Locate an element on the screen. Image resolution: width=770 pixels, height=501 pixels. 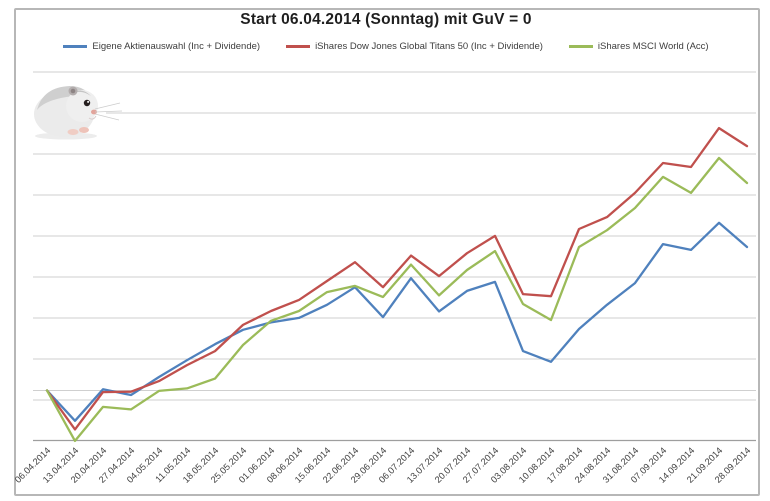
legend-item-eigene-aktienauswahl: Eigene Aktienauswahl (Inc + Dividende) is located at coordinates (161, 46).